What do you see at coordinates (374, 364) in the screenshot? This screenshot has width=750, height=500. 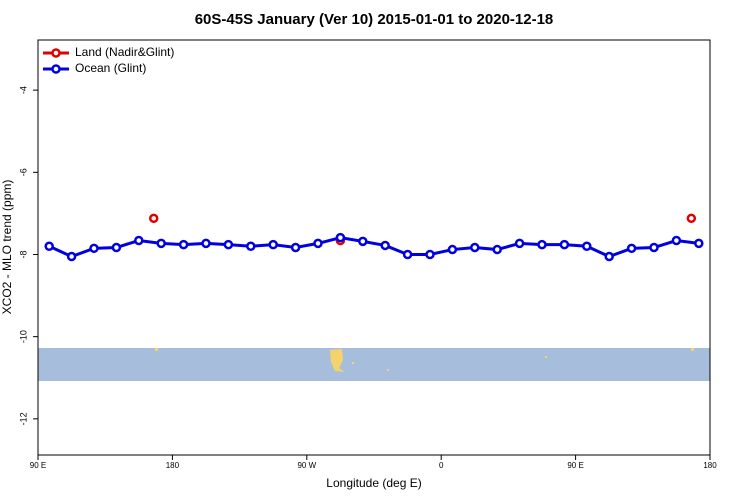 I see `map-strip` at bounding box center [374, 364].